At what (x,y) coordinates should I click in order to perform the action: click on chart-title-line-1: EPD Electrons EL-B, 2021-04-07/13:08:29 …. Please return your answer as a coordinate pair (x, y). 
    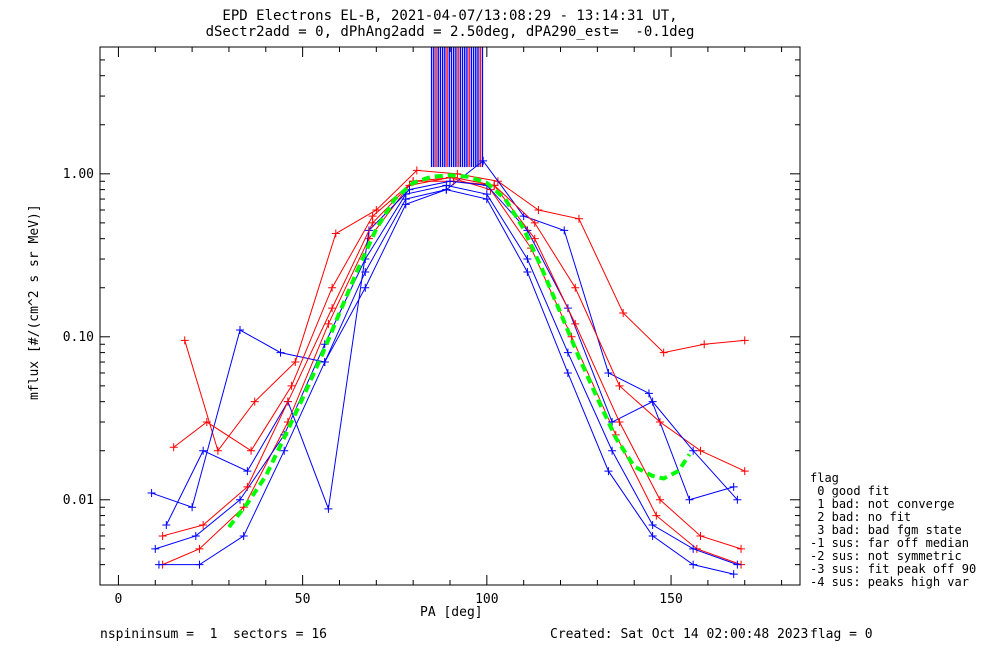
    Looking at the image, I should click on (450, 16).